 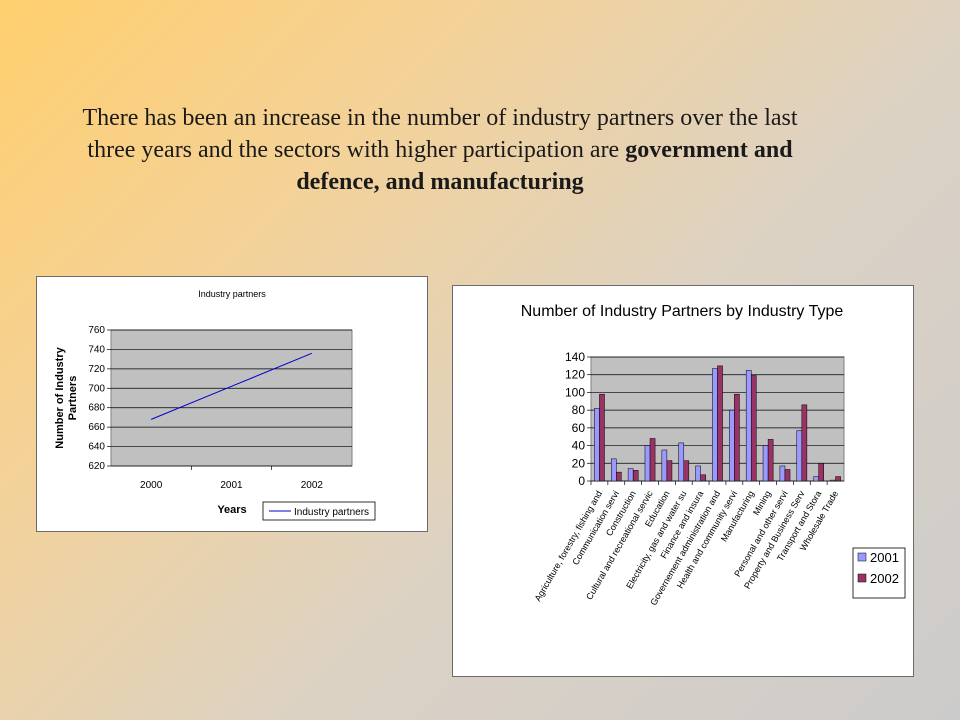 What do you see at coordinates (884, 578) in the screenshot?
I see `legend-label: 2002` at bounding box center [884, 578].